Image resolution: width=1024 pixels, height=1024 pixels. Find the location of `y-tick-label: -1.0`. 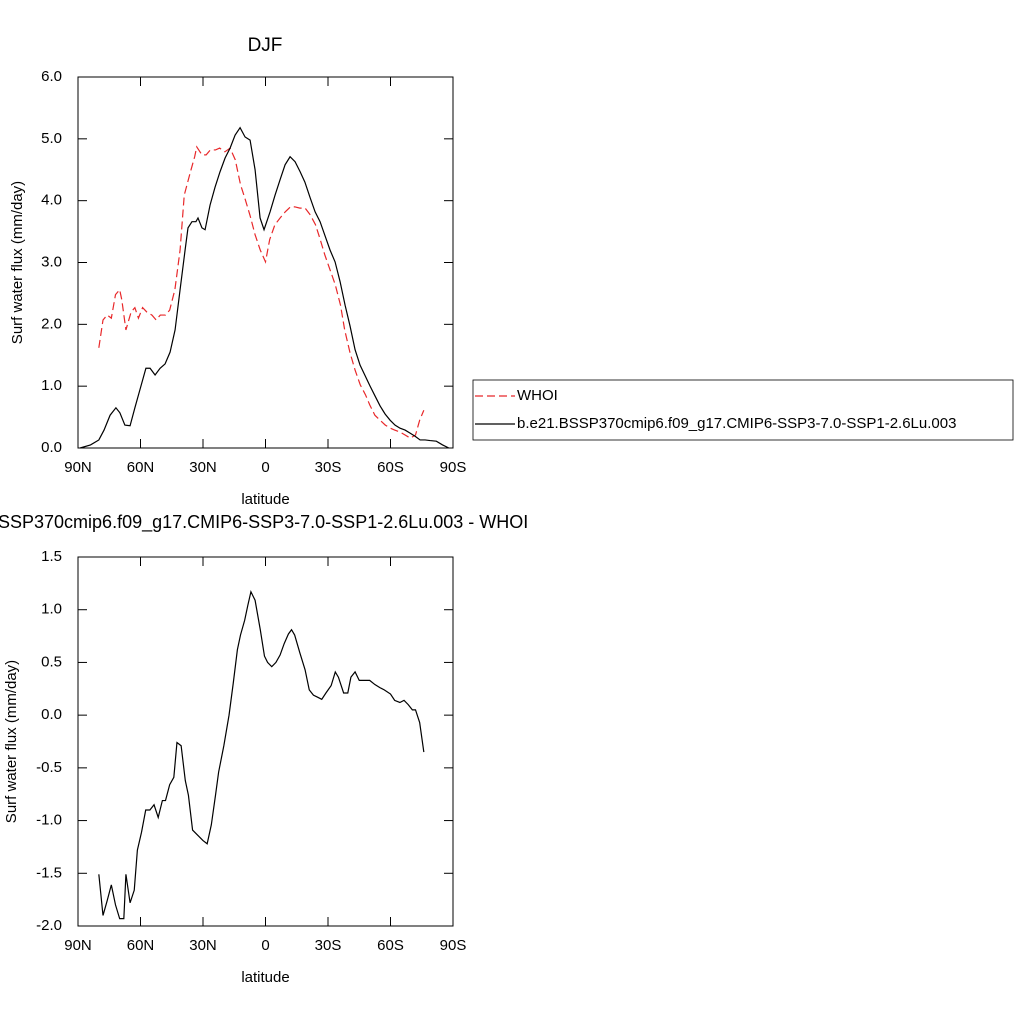

y-tick-label: -1.0 is located at coordinates (49, 820).